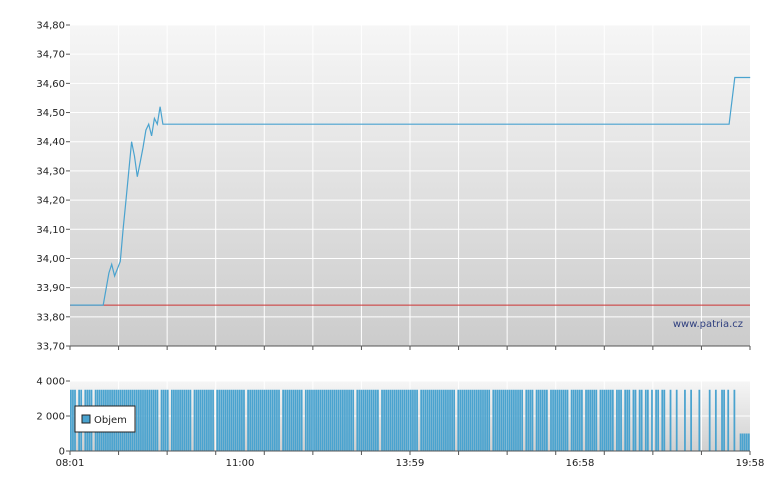  Describe the element at coordinates (50, 230) in the screenshot. I see `price-ytick-label: 34,10` at that location.